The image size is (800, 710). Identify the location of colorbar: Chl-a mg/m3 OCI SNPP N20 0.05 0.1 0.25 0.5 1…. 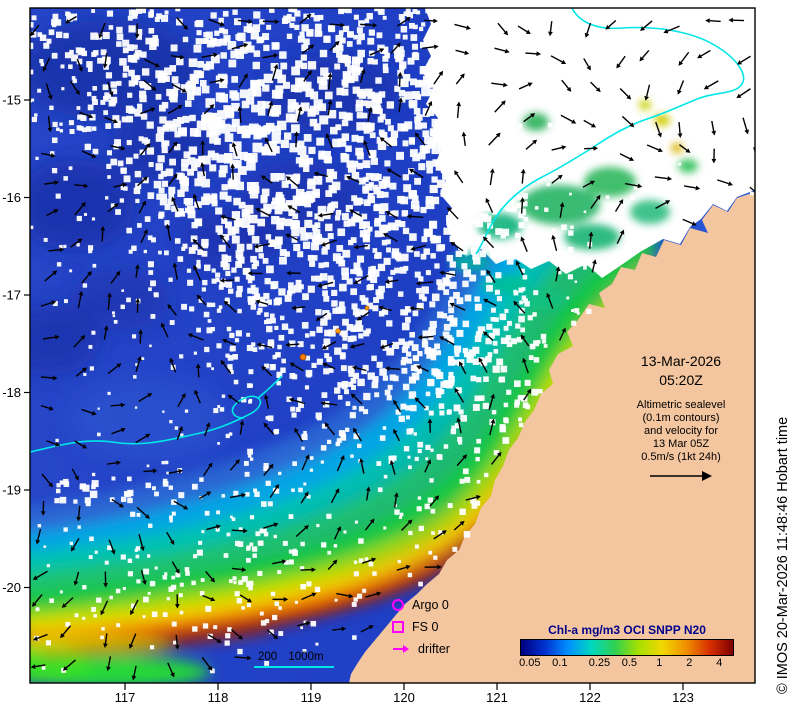
(626, 646).